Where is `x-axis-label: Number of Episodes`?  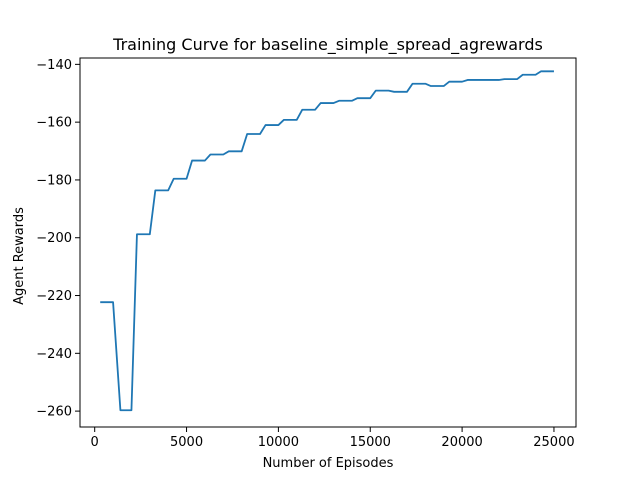 x-axis-label: Number of Episodes is located at coordinates (328, 463).